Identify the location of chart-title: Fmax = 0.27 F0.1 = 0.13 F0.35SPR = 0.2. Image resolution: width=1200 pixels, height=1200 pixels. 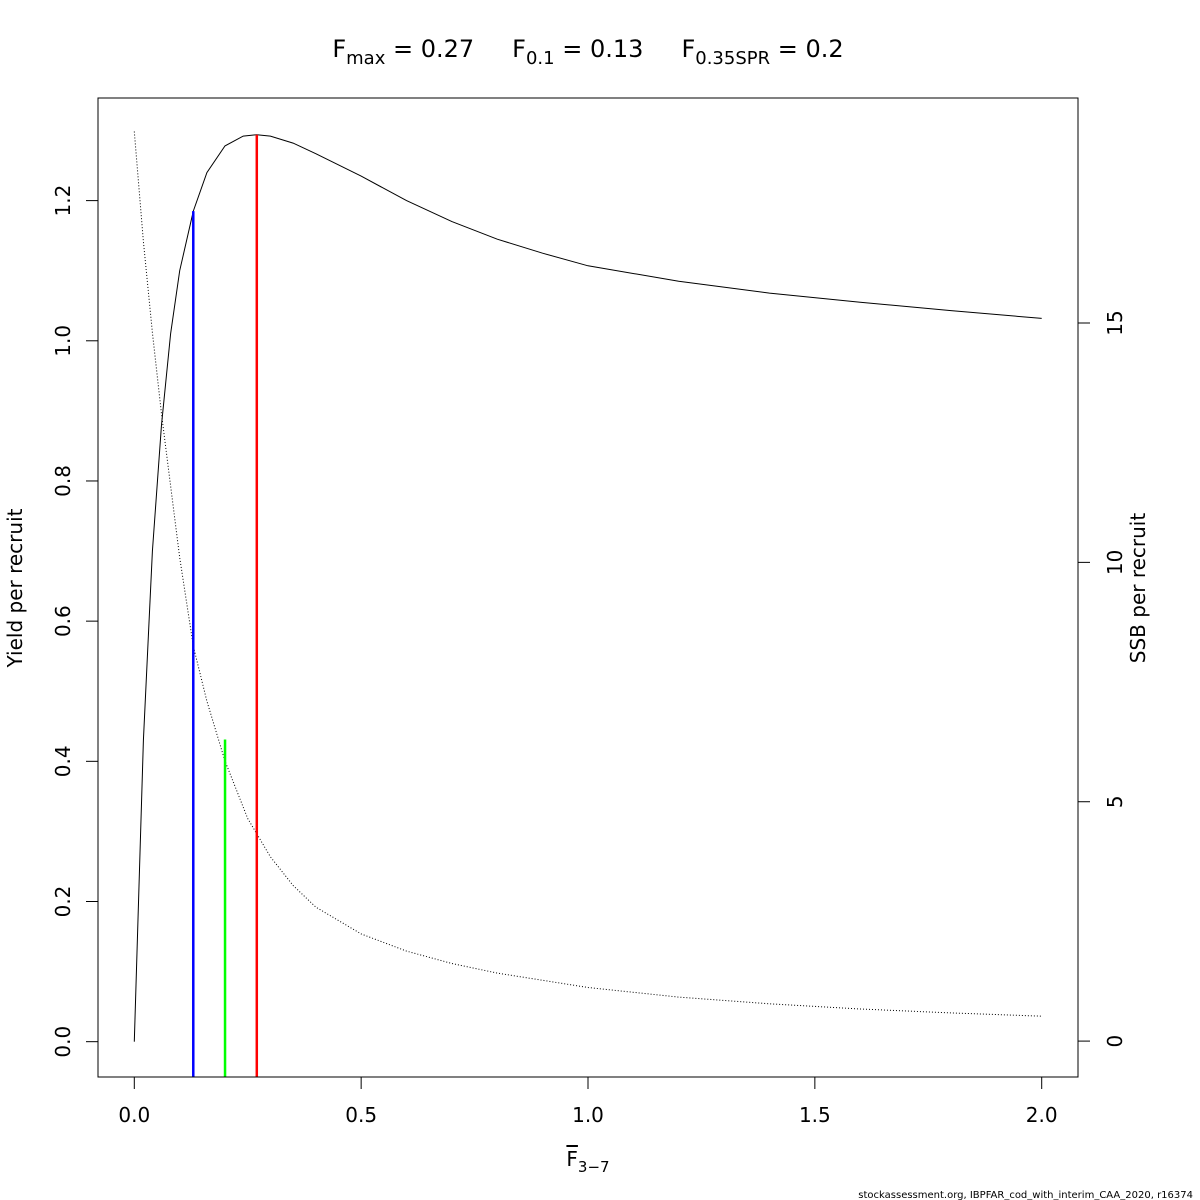
(587, 52).